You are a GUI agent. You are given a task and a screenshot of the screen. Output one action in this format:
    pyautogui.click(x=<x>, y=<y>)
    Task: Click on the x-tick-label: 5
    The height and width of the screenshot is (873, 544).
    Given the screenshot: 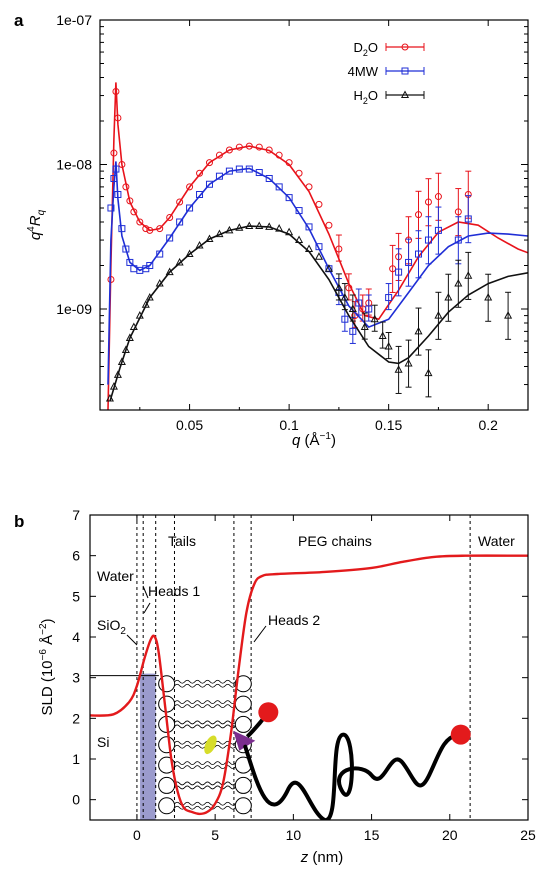 What is the action you would take?
    pyautogui.click(x=215, y=835)
    